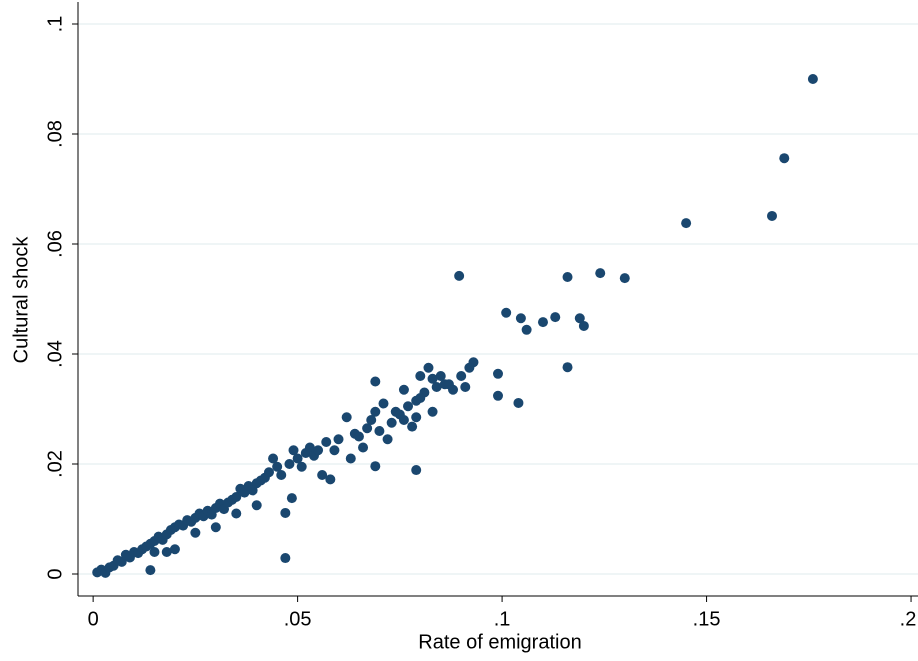 The height and width of the screenshot is (661, 918). Describe the element at coordinates (55, 244) in the screenshot. I see `y-tick-label: .06` at that location.